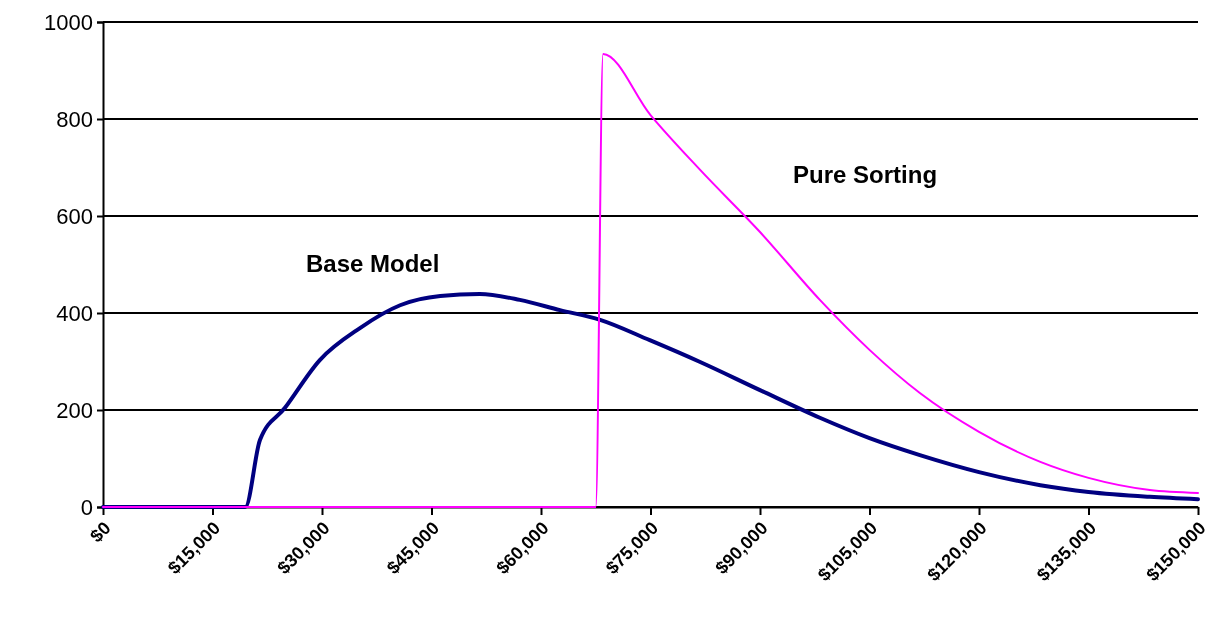 This screenshot has width=1211, height=625. I want to click on y-tick-label: 200, so click(74, 410).